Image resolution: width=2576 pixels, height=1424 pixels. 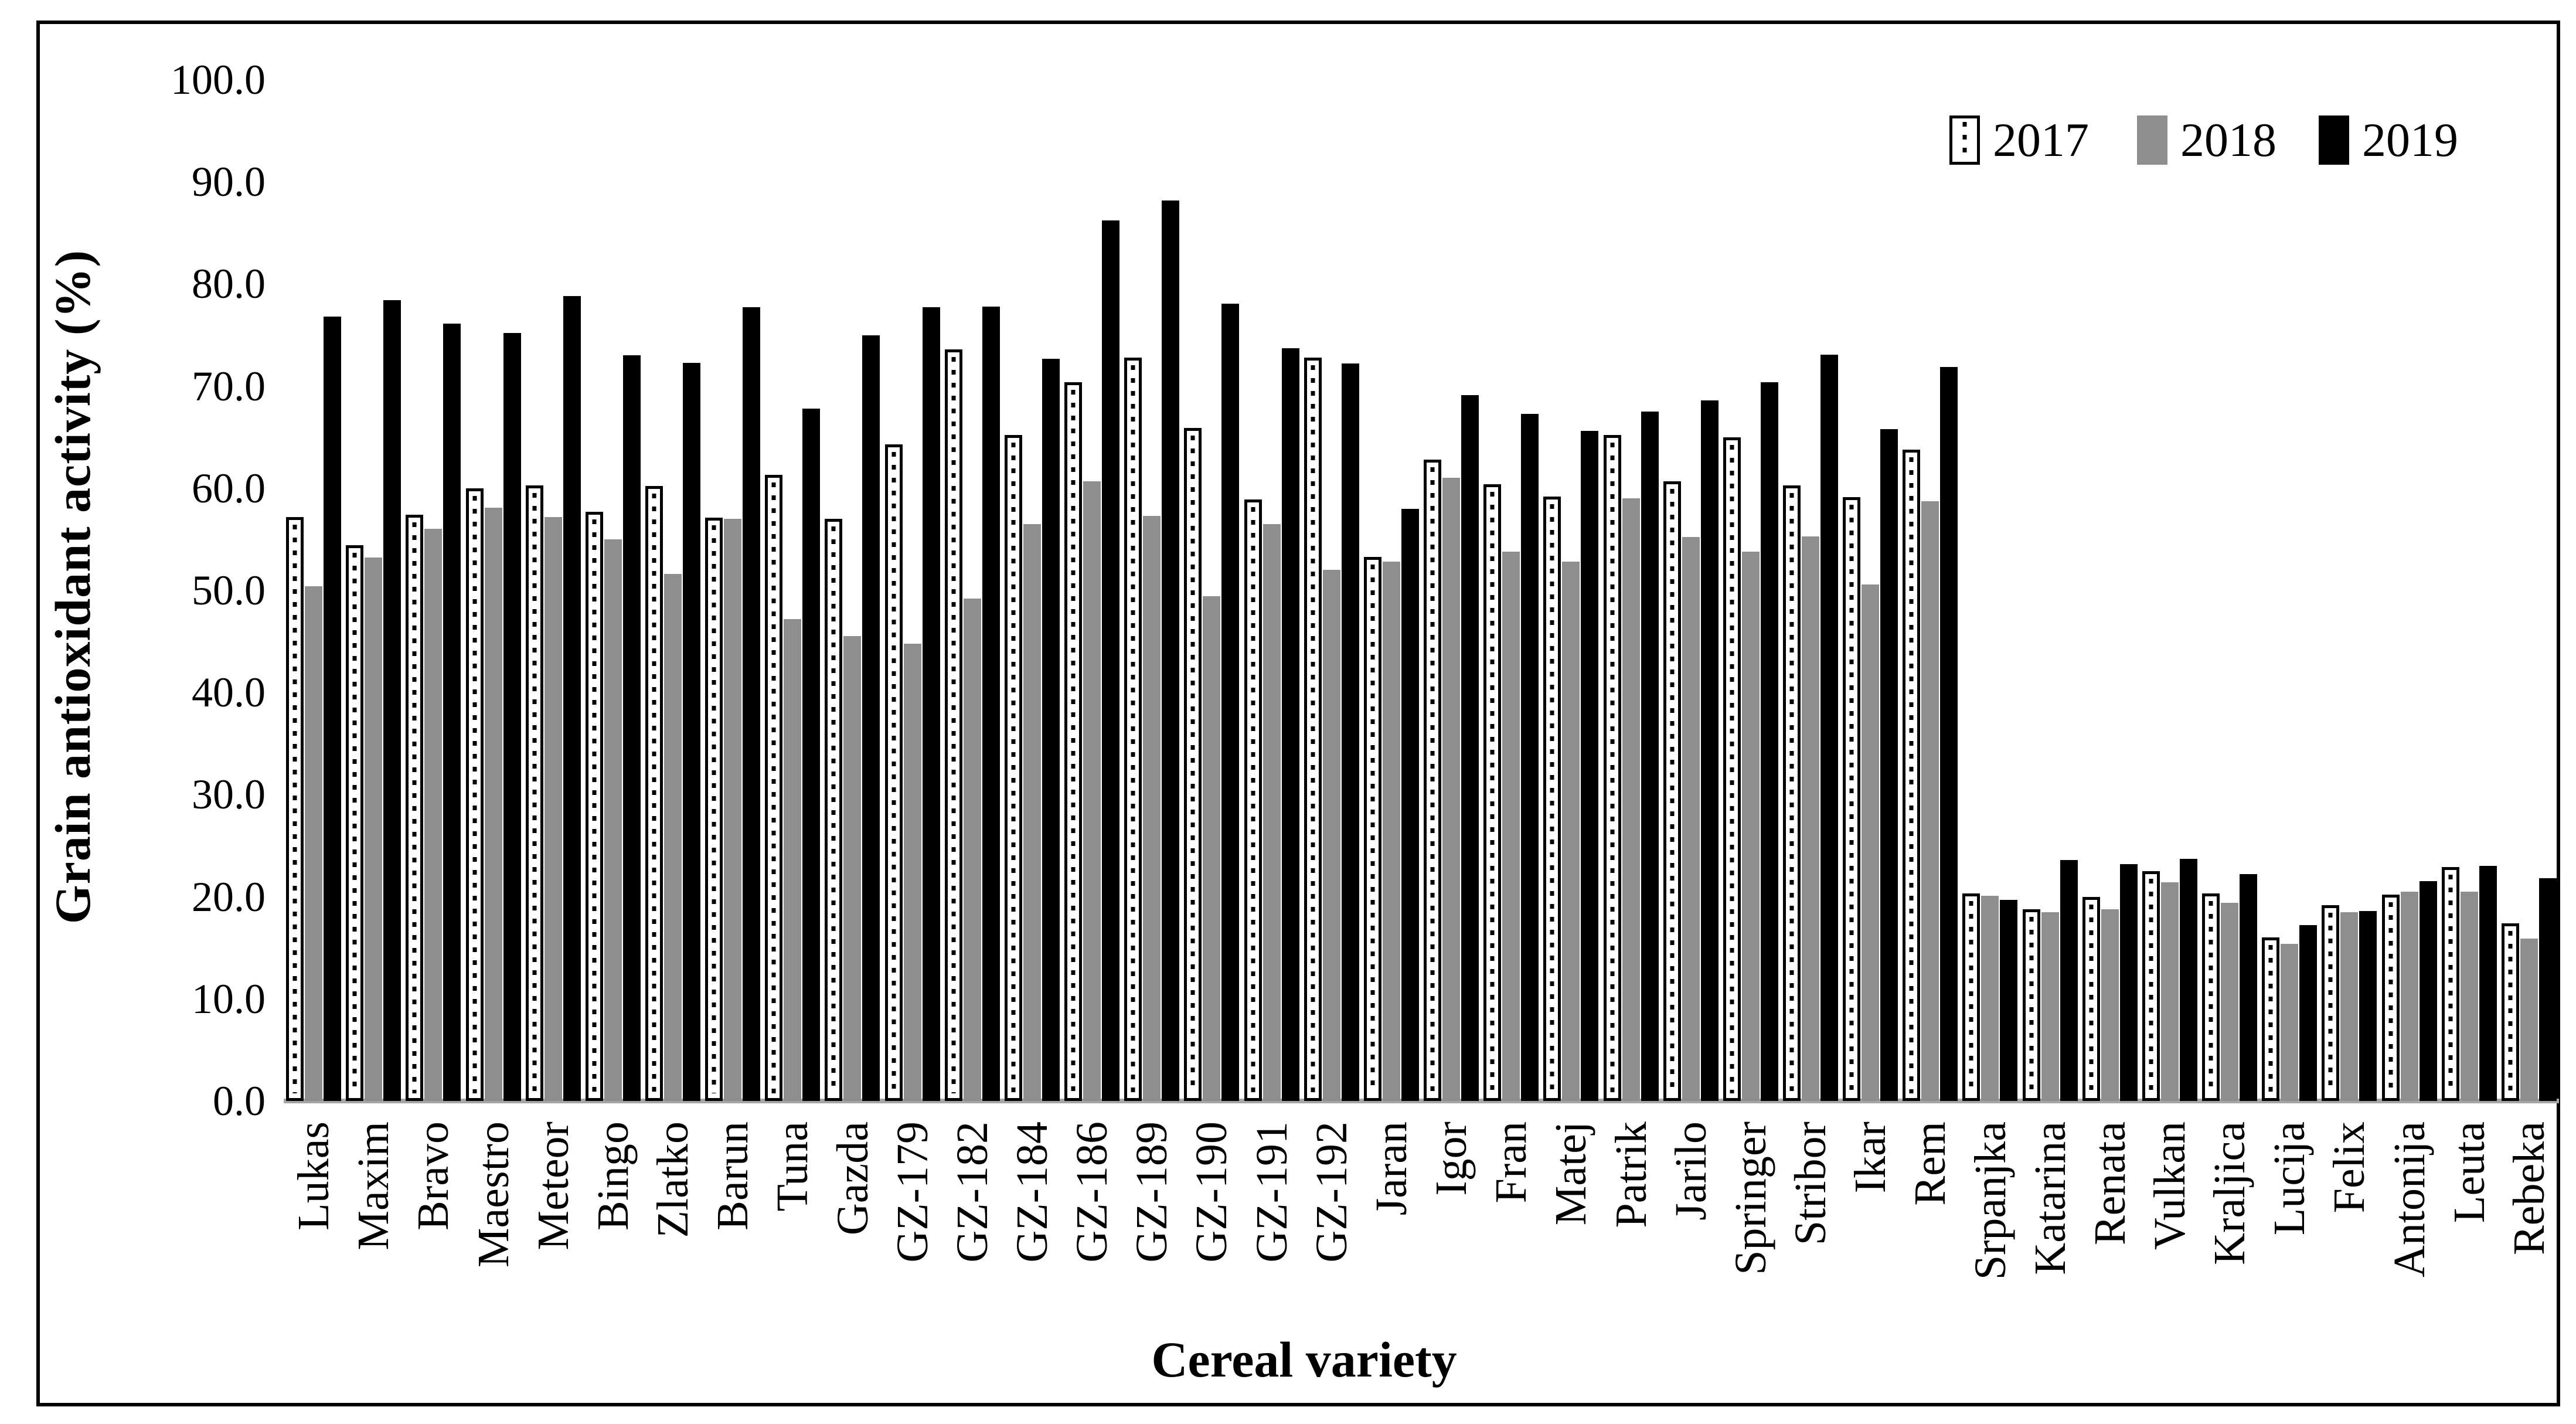 What do you see at coordinates (1451, 1158) in the screenshot?
I see `x-label-igor: Igor` at bounding box center [1451, 1158].